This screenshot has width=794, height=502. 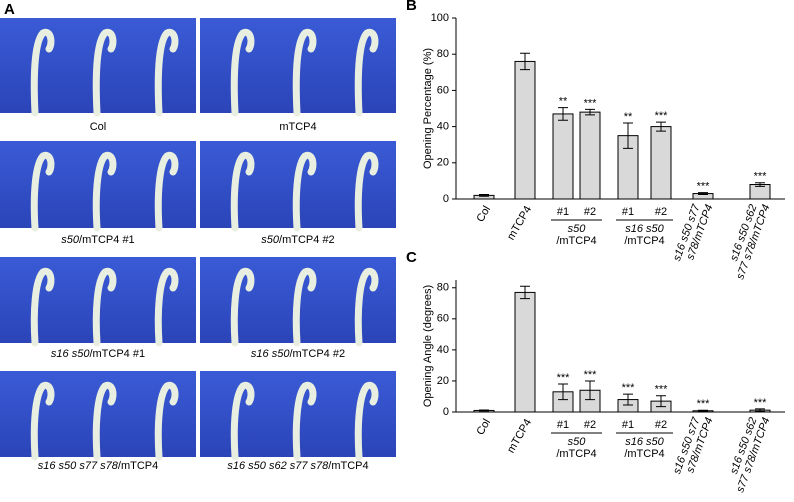 I want to click on y-tick-label: 40, so click(x=443, y=350).